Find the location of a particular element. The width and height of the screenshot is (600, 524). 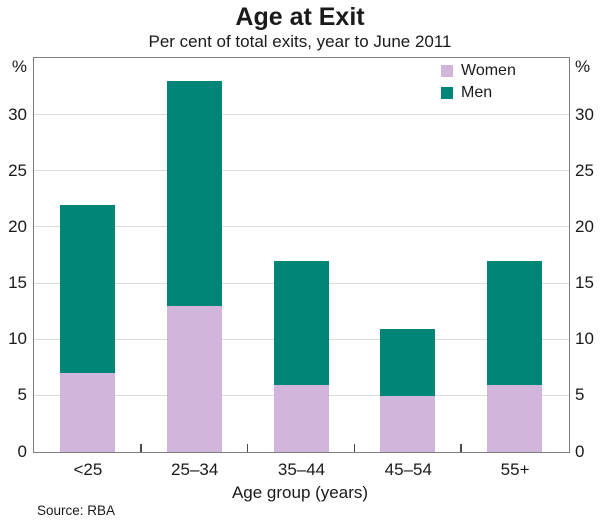

bar-55+-men is located at coordinates (515, 323).